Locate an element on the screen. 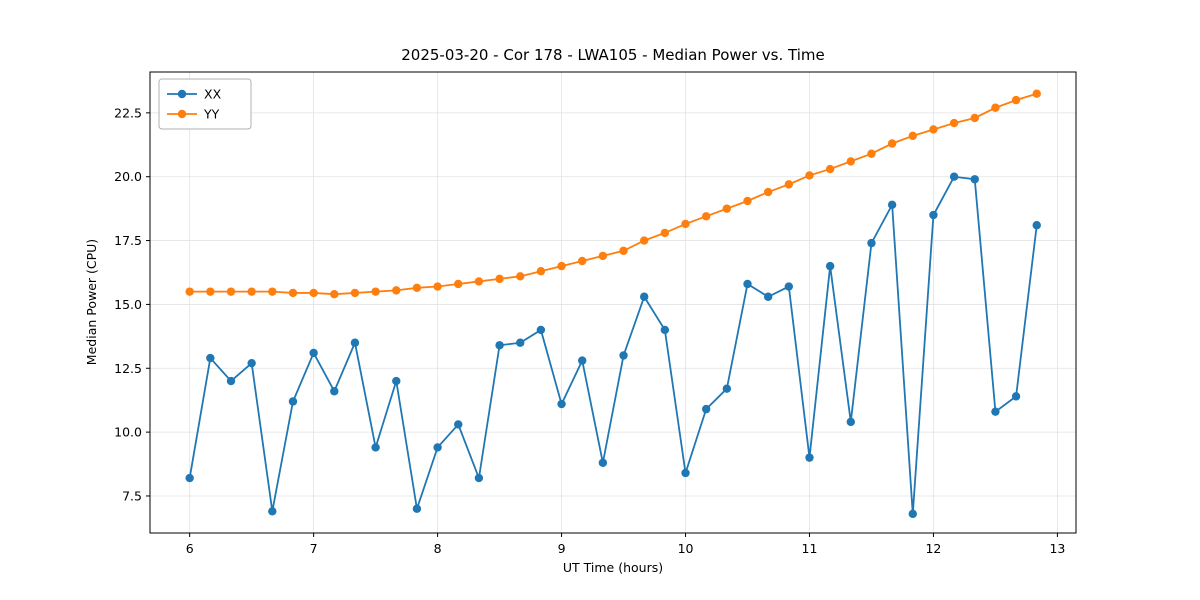  y-tick-label: 7.5 is located at coordinates (132, 495).